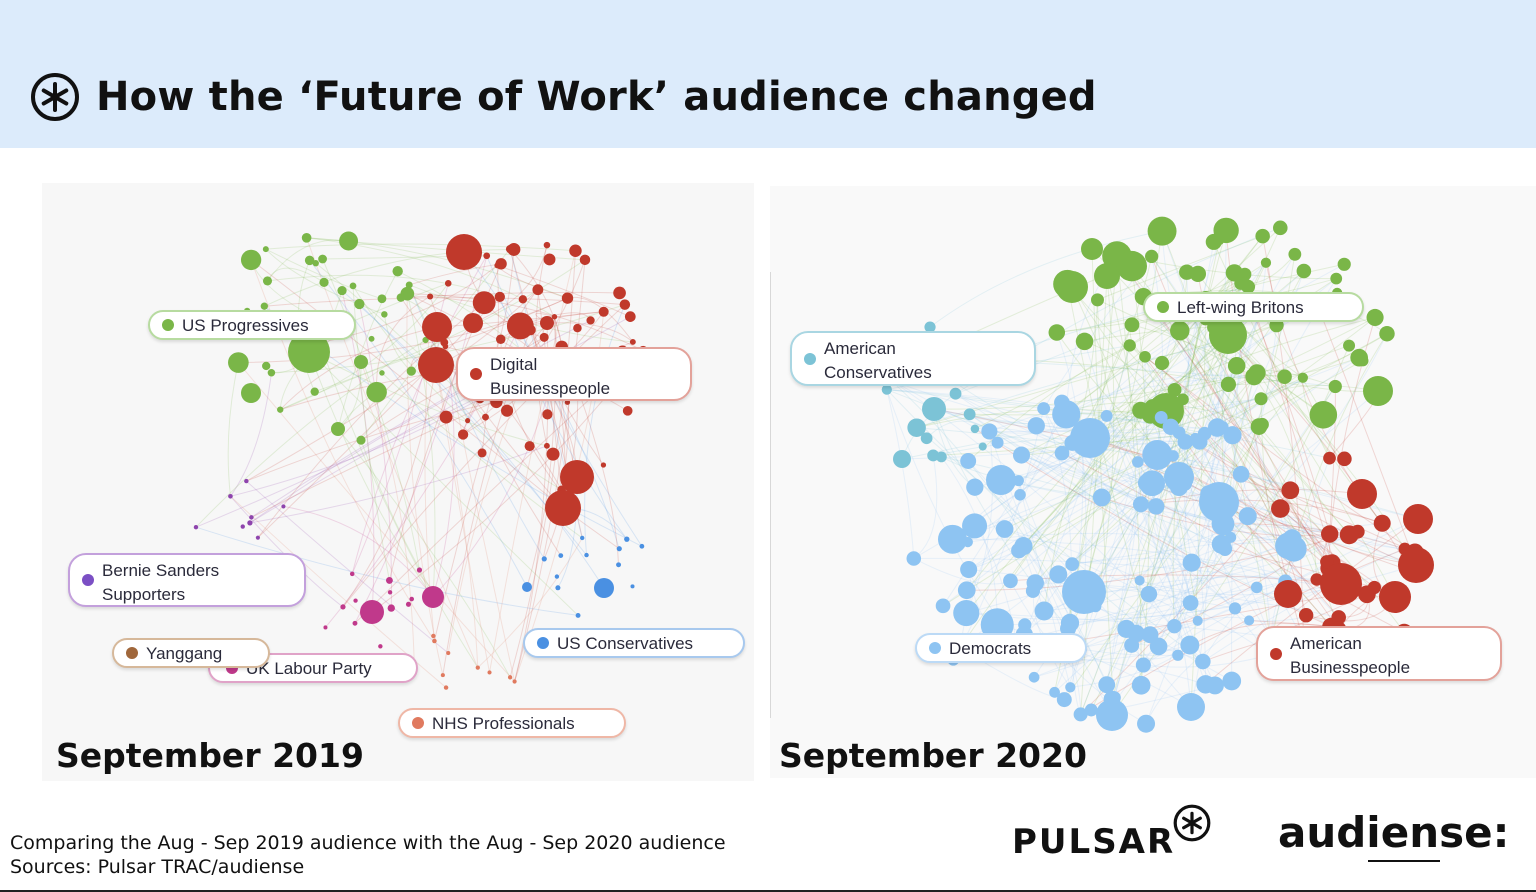 This screenshot has height=892, width=1536. Describe the element at coordinates (634, 643) in the screenshot. I see `cluster-label-us-conservatives: US Conservatives` at that location.